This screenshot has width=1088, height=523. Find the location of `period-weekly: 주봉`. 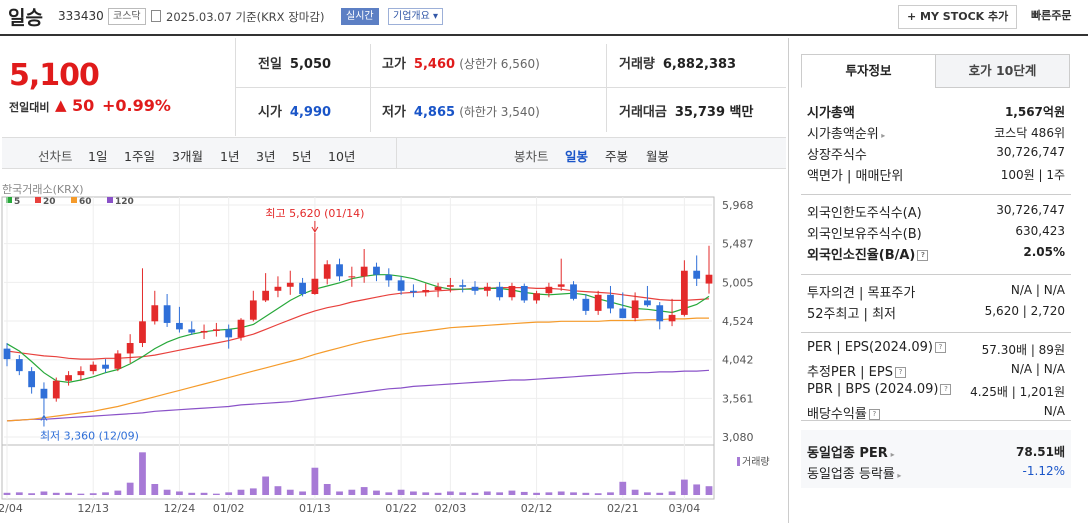

period-weekly: 주봉 is located at coordinates (617, 156).